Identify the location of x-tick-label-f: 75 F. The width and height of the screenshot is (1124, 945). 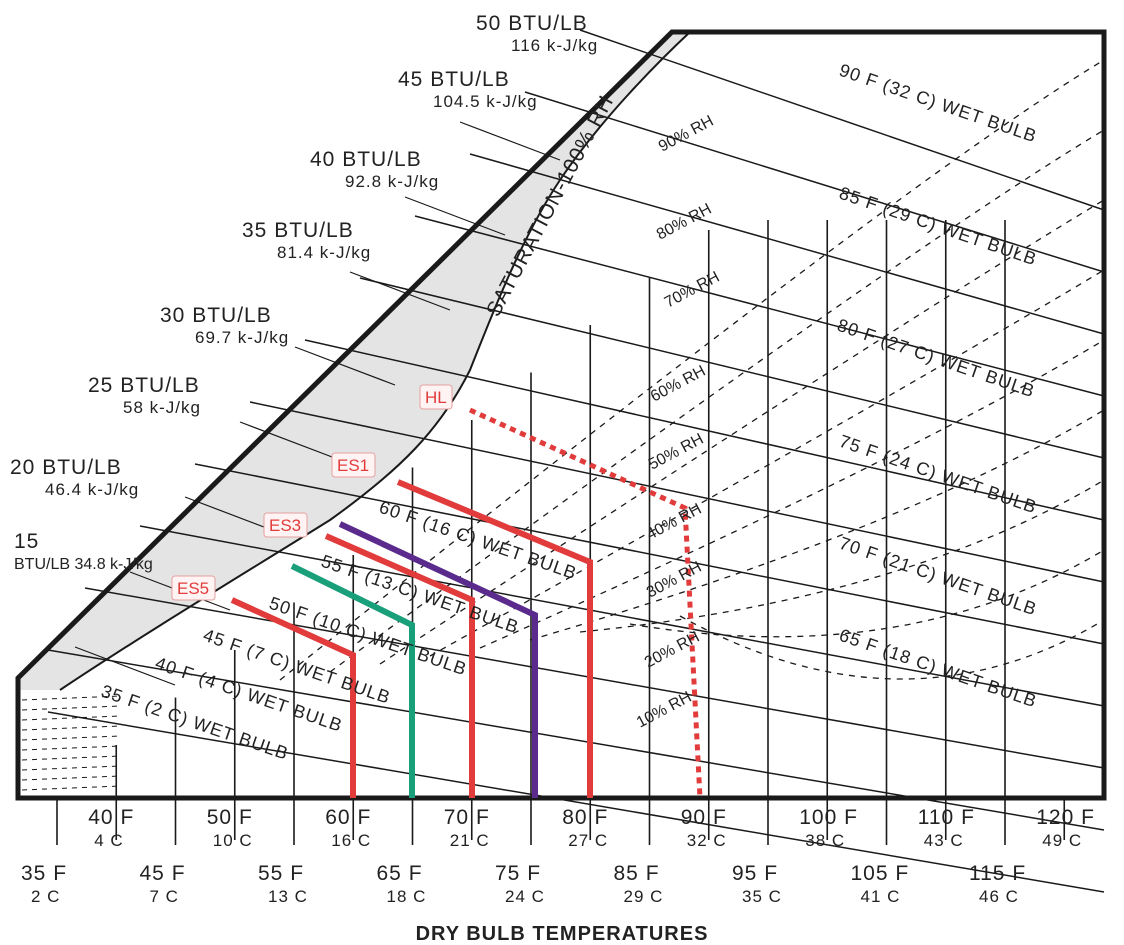
(518, 873).